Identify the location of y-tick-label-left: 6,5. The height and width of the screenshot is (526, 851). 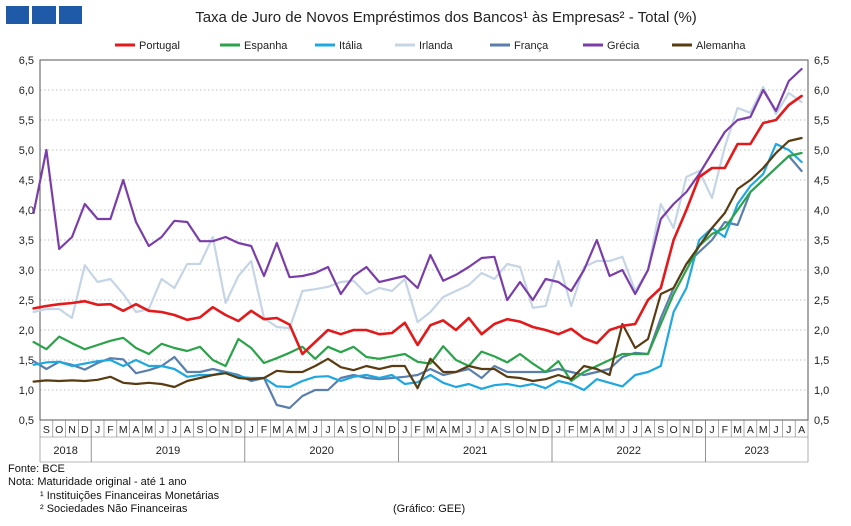
(26, 61).